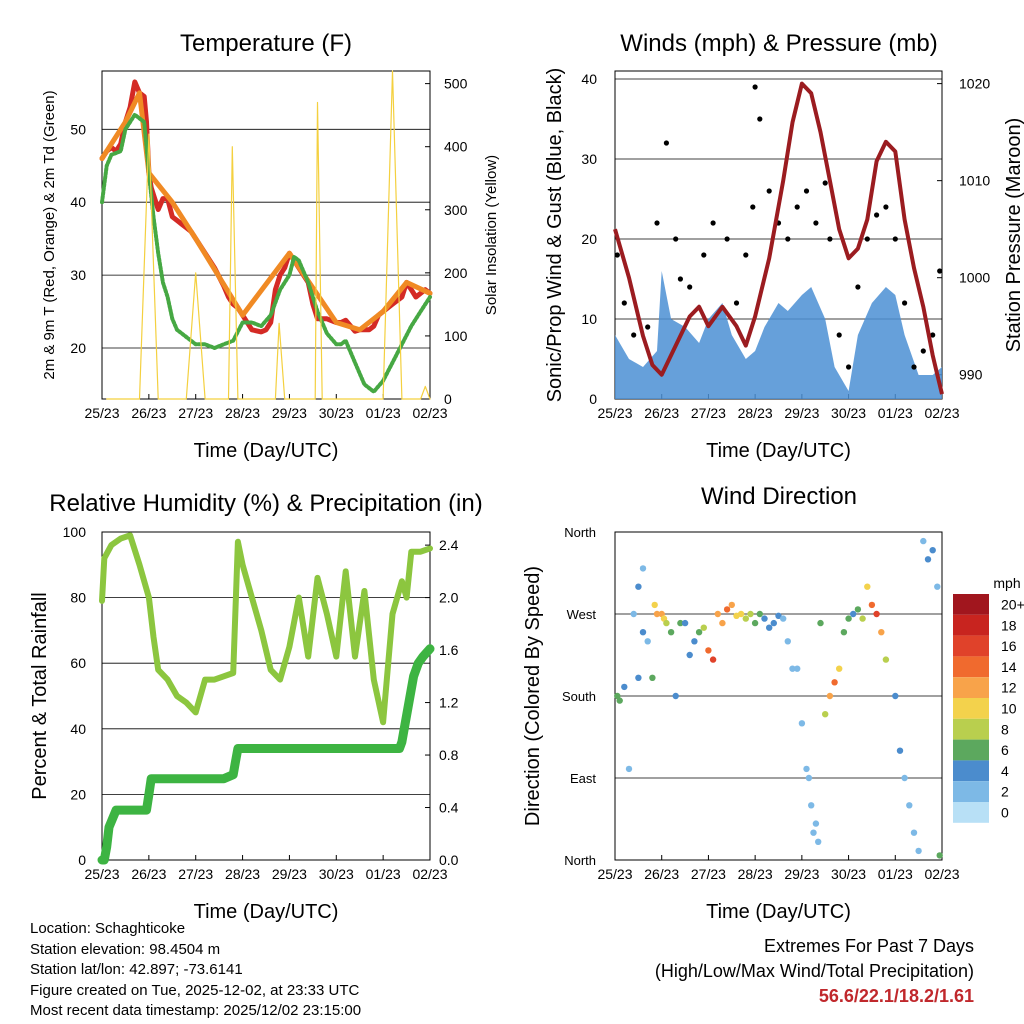  Describe the element at coordinates (533, 696) in the screenshot. I see `y-axis-label: Direction (Colored By Speed)` at that location.